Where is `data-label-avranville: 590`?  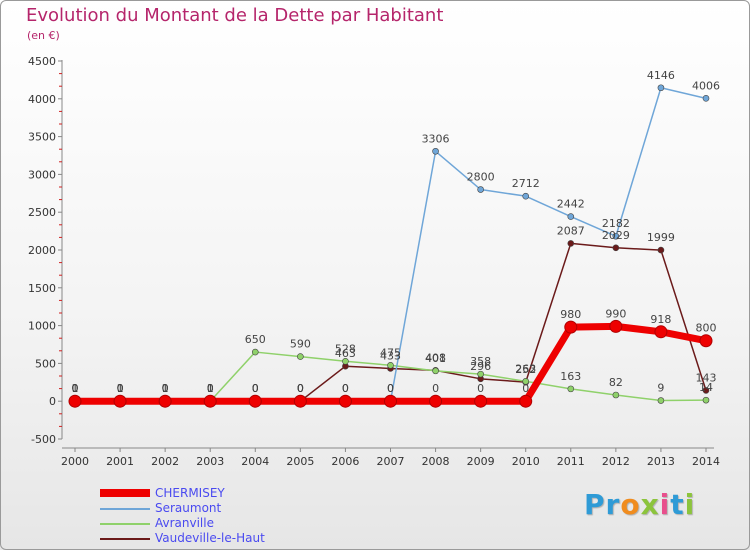 data-label-avranville: 590 is located at coordinates (300, 344).